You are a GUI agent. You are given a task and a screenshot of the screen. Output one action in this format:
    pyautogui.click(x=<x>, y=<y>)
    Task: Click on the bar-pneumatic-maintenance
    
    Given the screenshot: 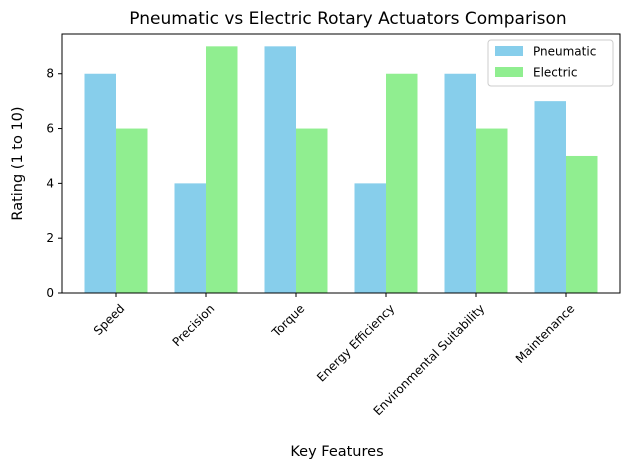 What is the action you would take?
    pyautogui.click(x=550, y=197)
    